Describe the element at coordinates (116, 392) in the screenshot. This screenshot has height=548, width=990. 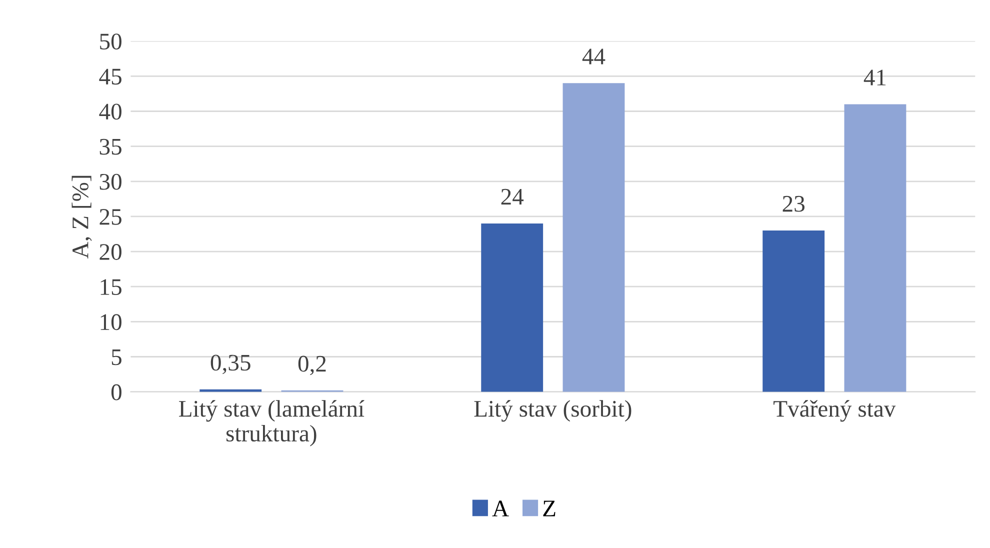
I see `y-tick-label: 0` at that location.